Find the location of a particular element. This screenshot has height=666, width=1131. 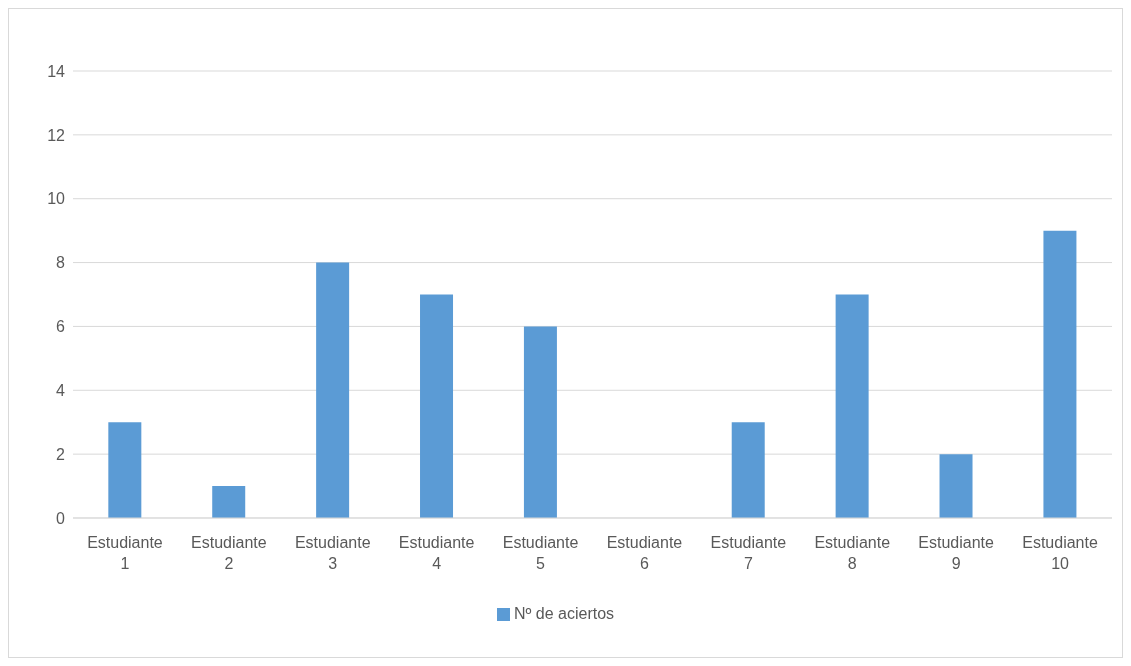

x-tick-label: Estudiante 9 is located at coordinates (956, 553).